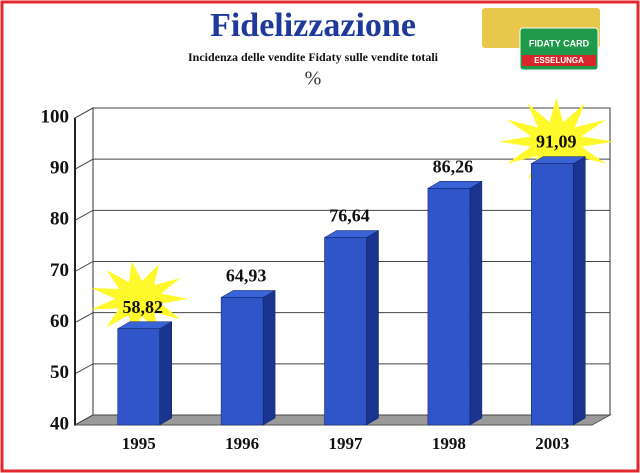 This screenshot has width=640, height=473. Describe the element at coordinates (346, 443) in the screenshot. I see `x-tick-label: 1997` at that location.